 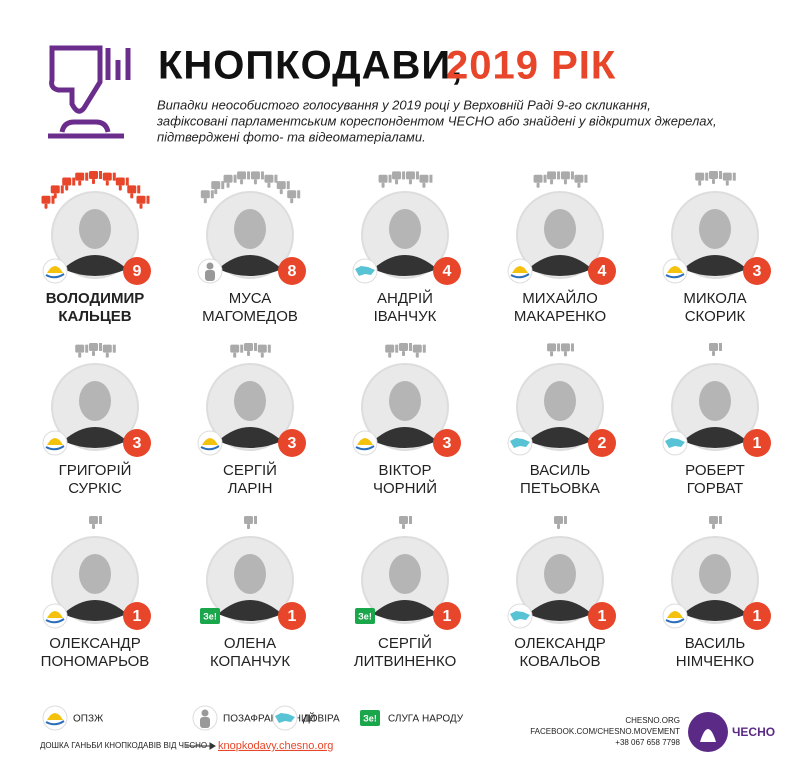 I want to click on person-name: МУСА, so click(x=250, y=298).